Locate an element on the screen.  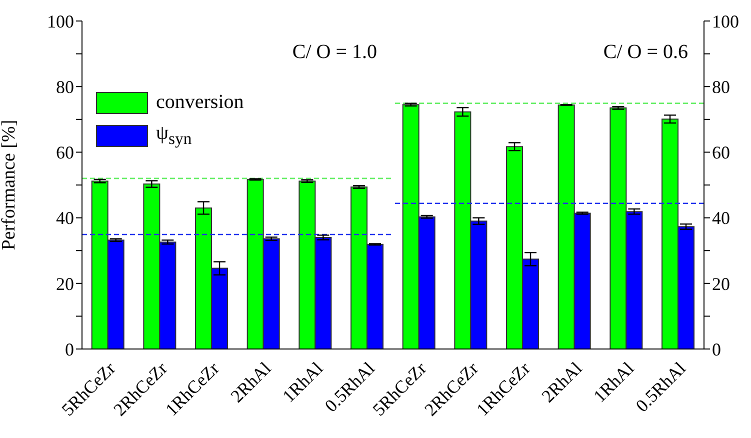
annotation: C/ O = 1.0 is located at coordinates (334, 52).